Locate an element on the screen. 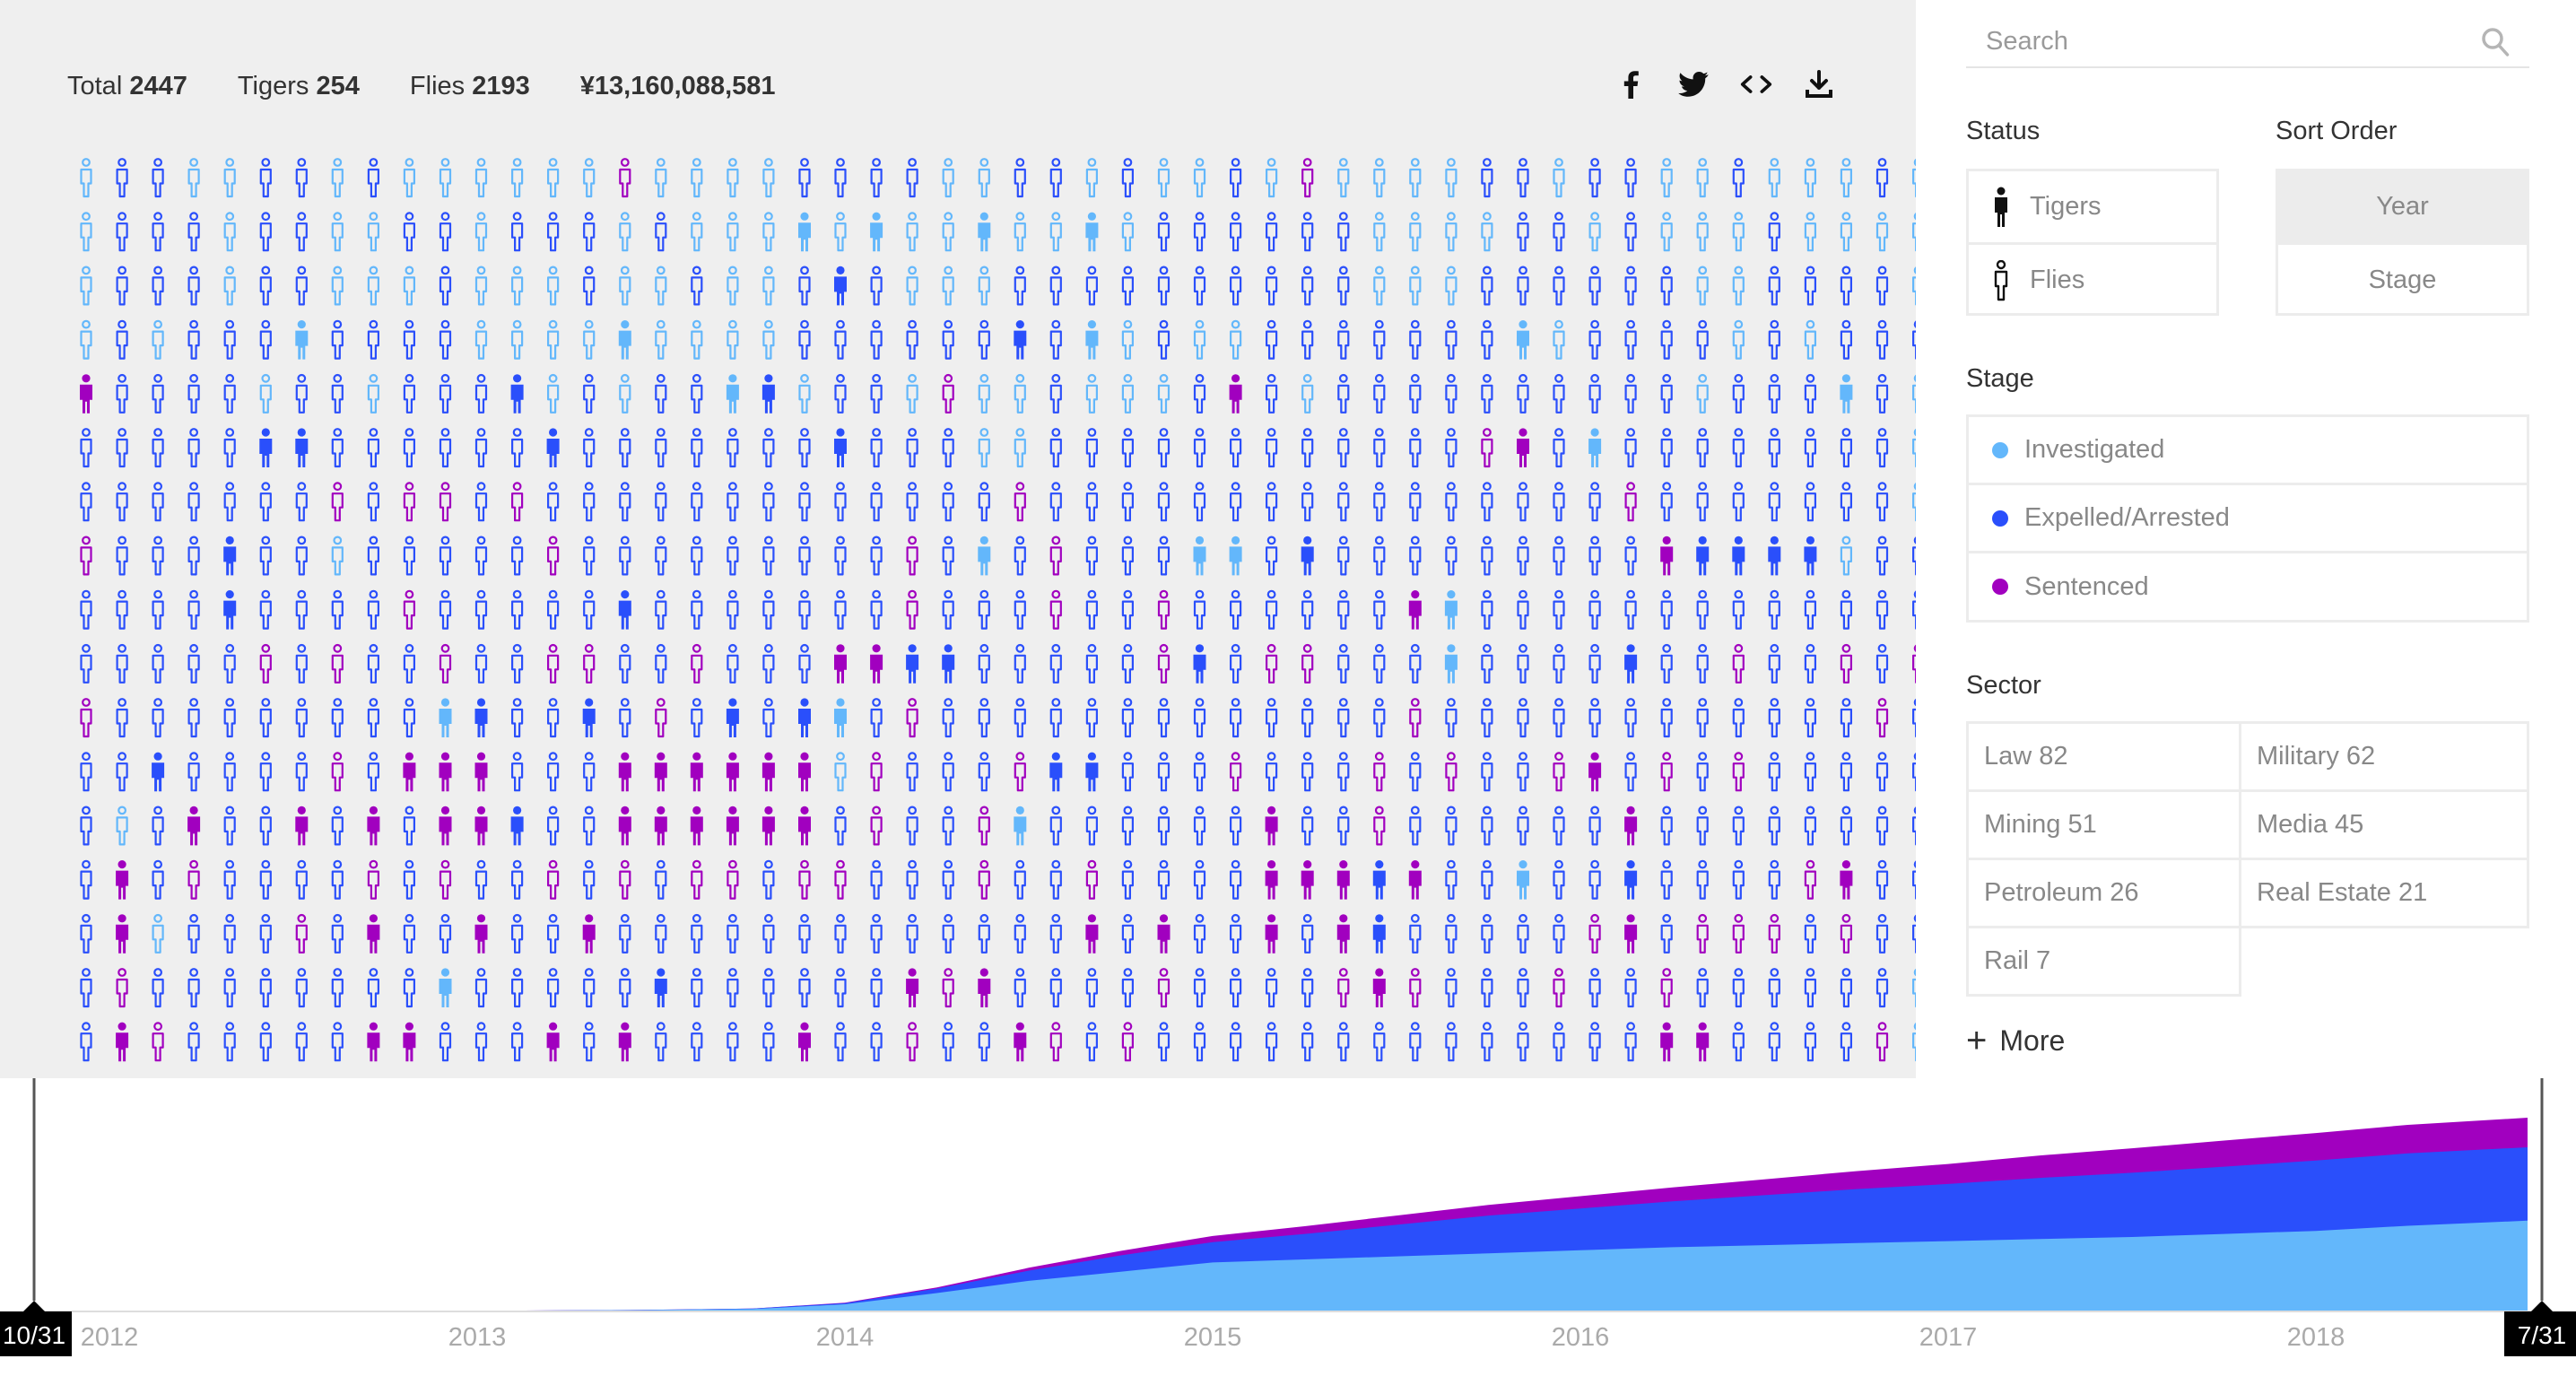  sector-military: Military 62 is located at coordinates (2384, 757).